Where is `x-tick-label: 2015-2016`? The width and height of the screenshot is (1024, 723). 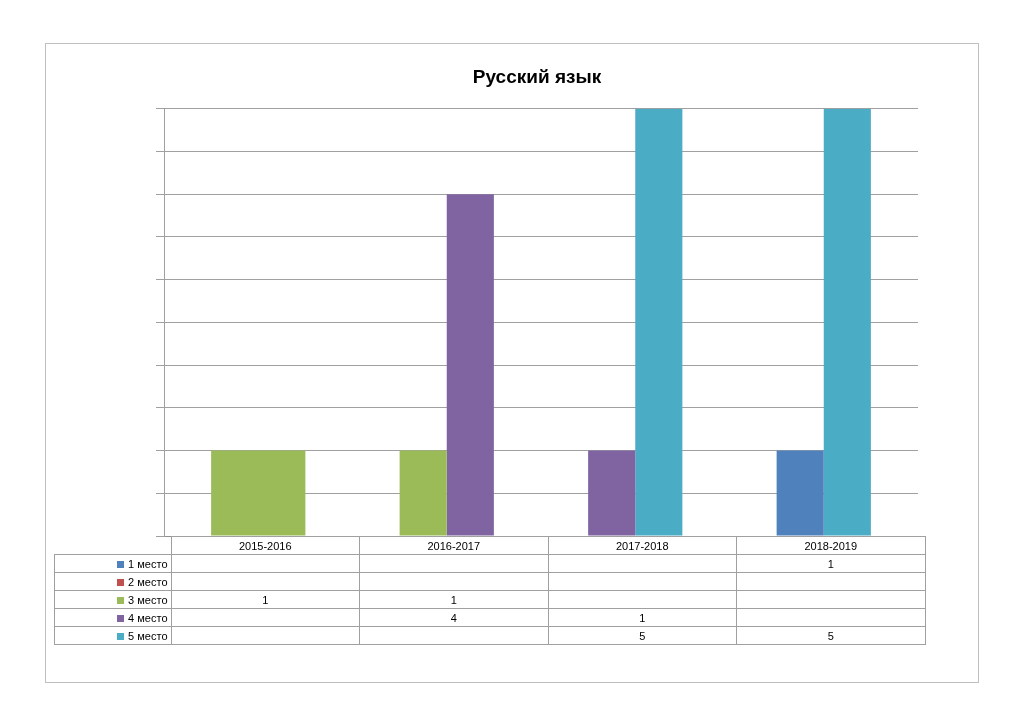 x-tick-label: 2015-2016 is located at coordinates (265, 545).